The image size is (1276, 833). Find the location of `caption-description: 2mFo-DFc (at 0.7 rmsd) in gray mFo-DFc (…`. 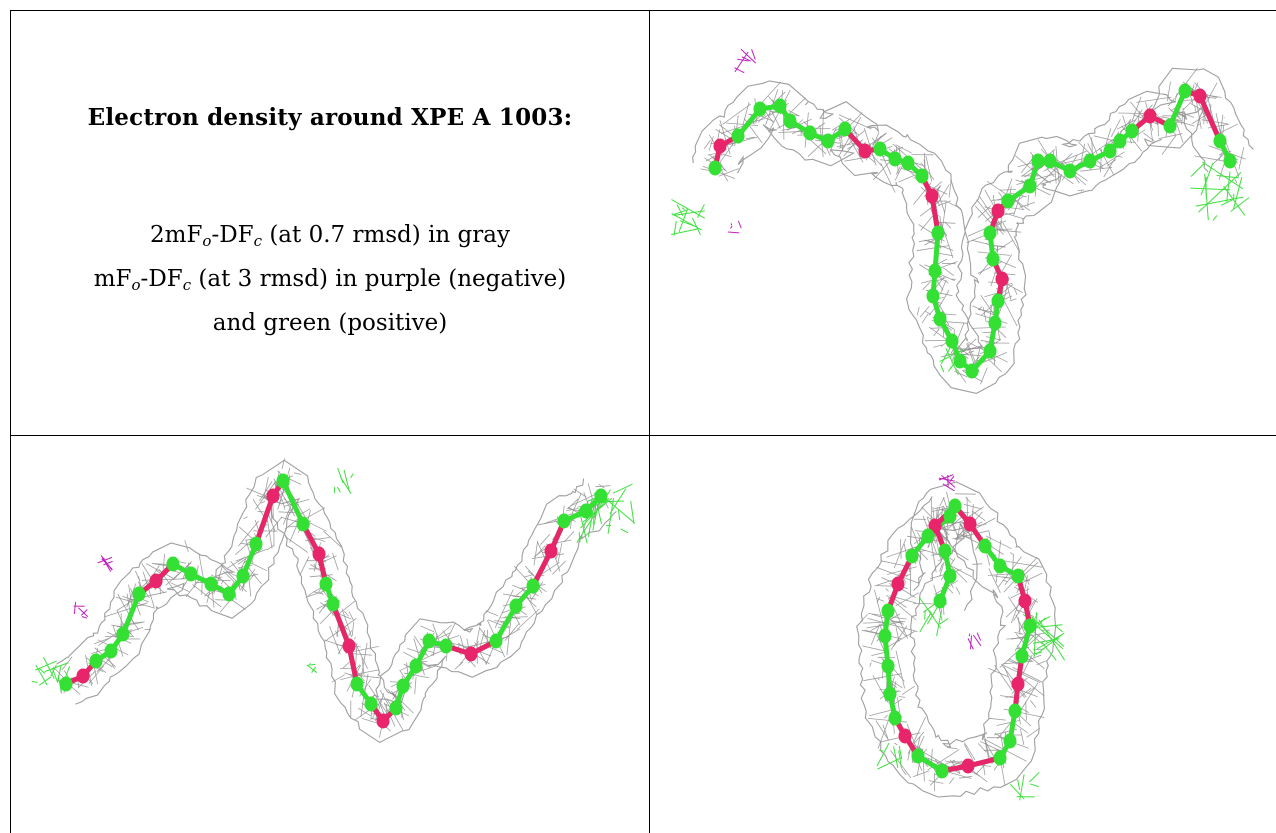

caption-description: 2mFo-DFc (at 0.7 rmsd) in gray mFo-DFc (… is located at coordinates (330, 279).